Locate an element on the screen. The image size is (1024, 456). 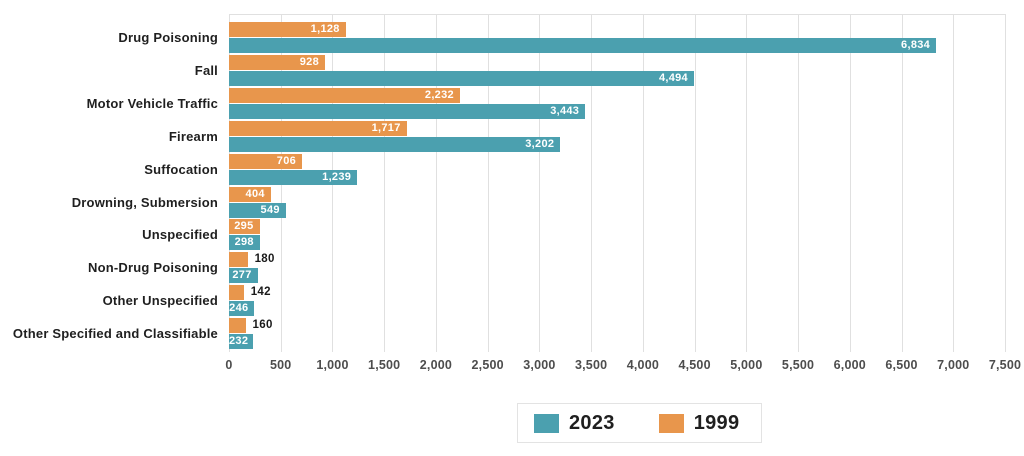
bar-value-label: 3,443 is located at coordinates (565, 110).